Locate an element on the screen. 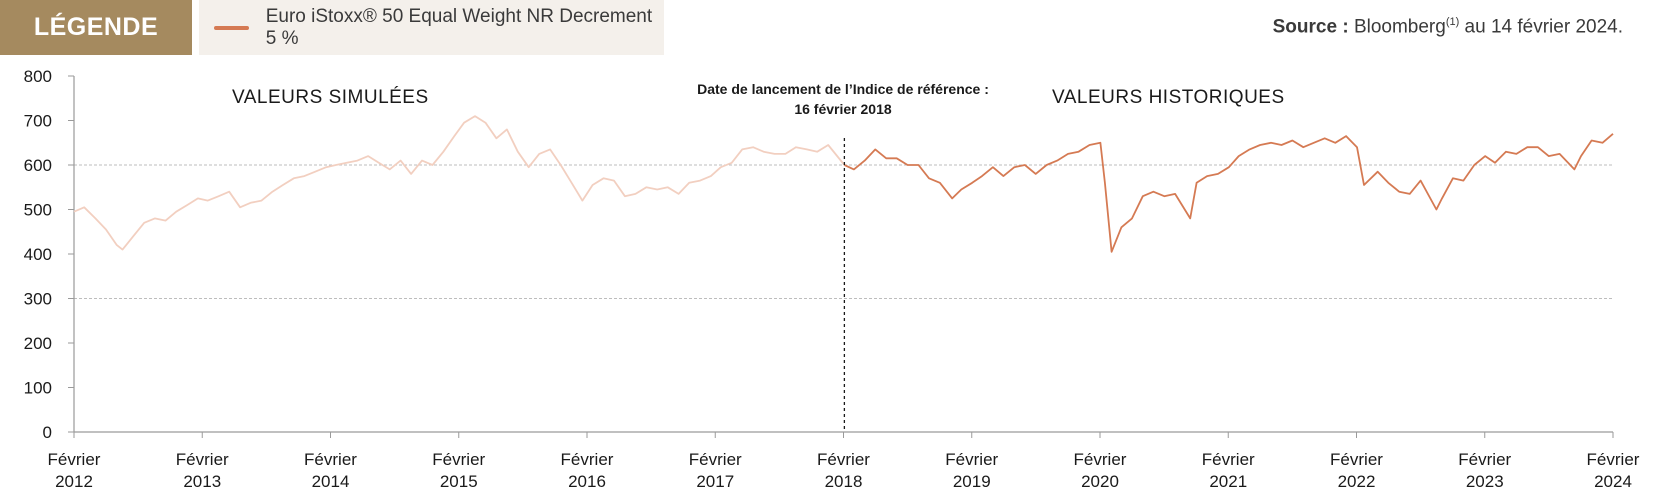 The height and width of the screenshot is (495, 1665). x-tick-label-year: 2013 is located at coordinates (202, 481).